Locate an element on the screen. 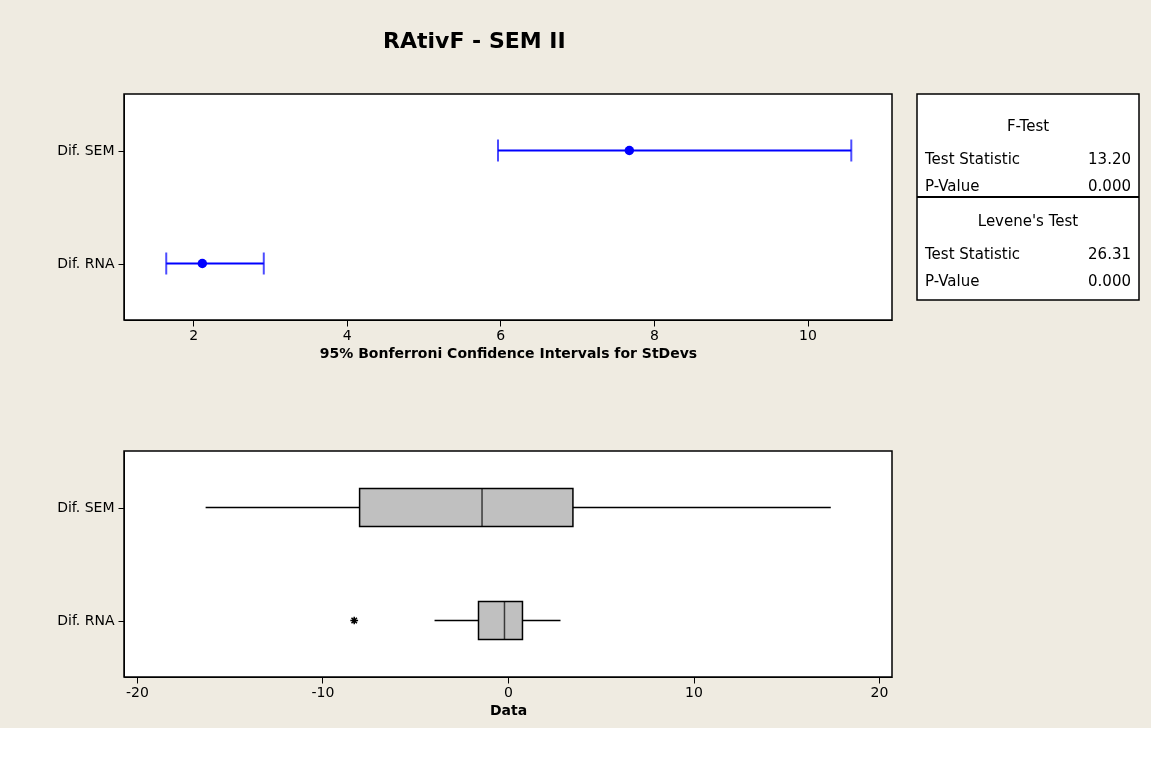 This screenshot has width=1155, height=764. text: F-Test is located at coordinates (1028, 126).